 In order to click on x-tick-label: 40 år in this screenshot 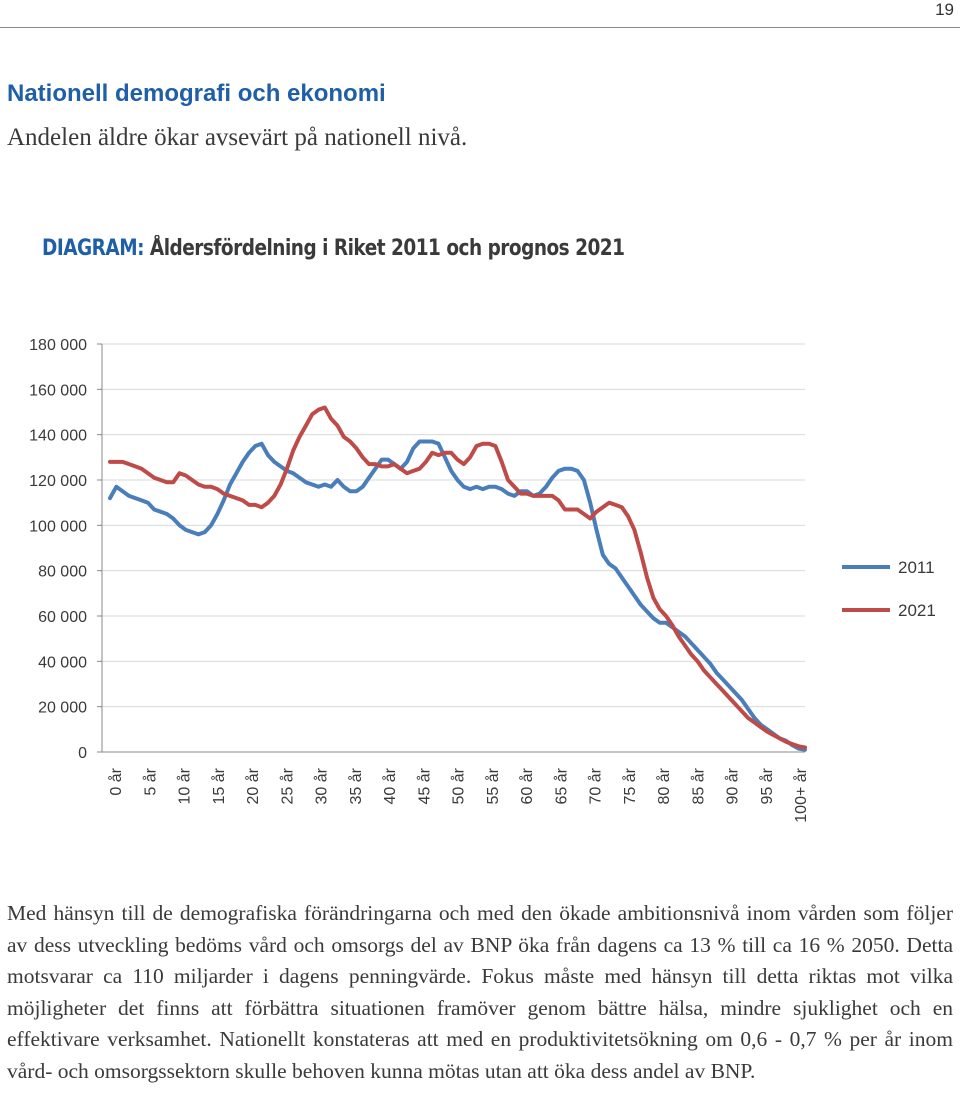, I will do `click(390, 785)`.